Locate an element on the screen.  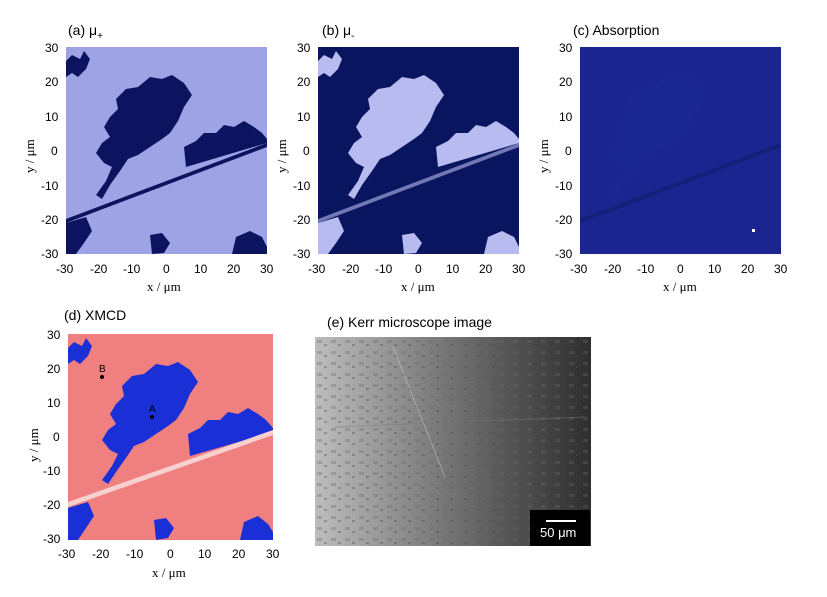
panel-e-title: (e) Kerr microscope image is located at coordinates (409, 322).